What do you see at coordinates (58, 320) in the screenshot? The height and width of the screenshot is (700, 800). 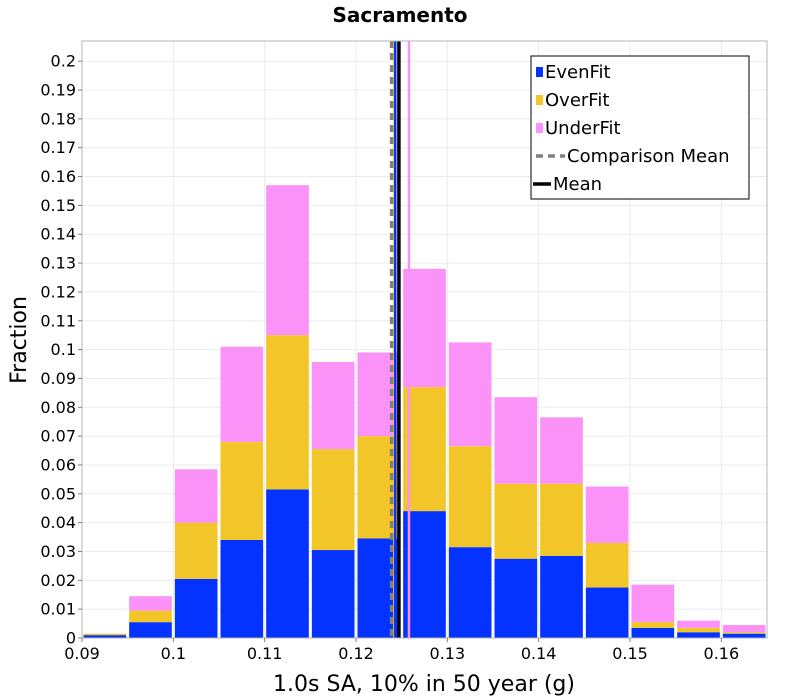 I see `y-tick-label: 0.11` at bounding box center [58, 320].